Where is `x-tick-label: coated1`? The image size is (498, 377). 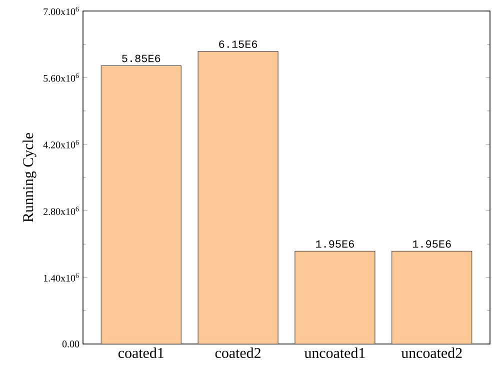 x-tick-label: coated1 is located at coordinates (141, 353).